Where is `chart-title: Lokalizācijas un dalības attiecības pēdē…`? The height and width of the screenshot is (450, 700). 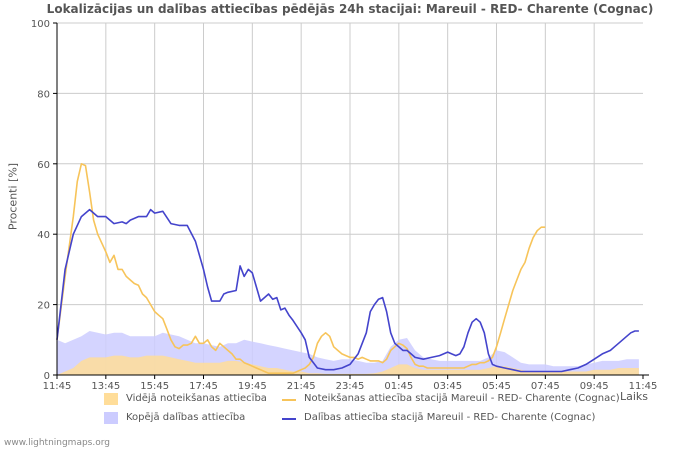
chart-title: Lokalizācijas un dalības attiecības pēdē… is located at coordinates (350, 9).